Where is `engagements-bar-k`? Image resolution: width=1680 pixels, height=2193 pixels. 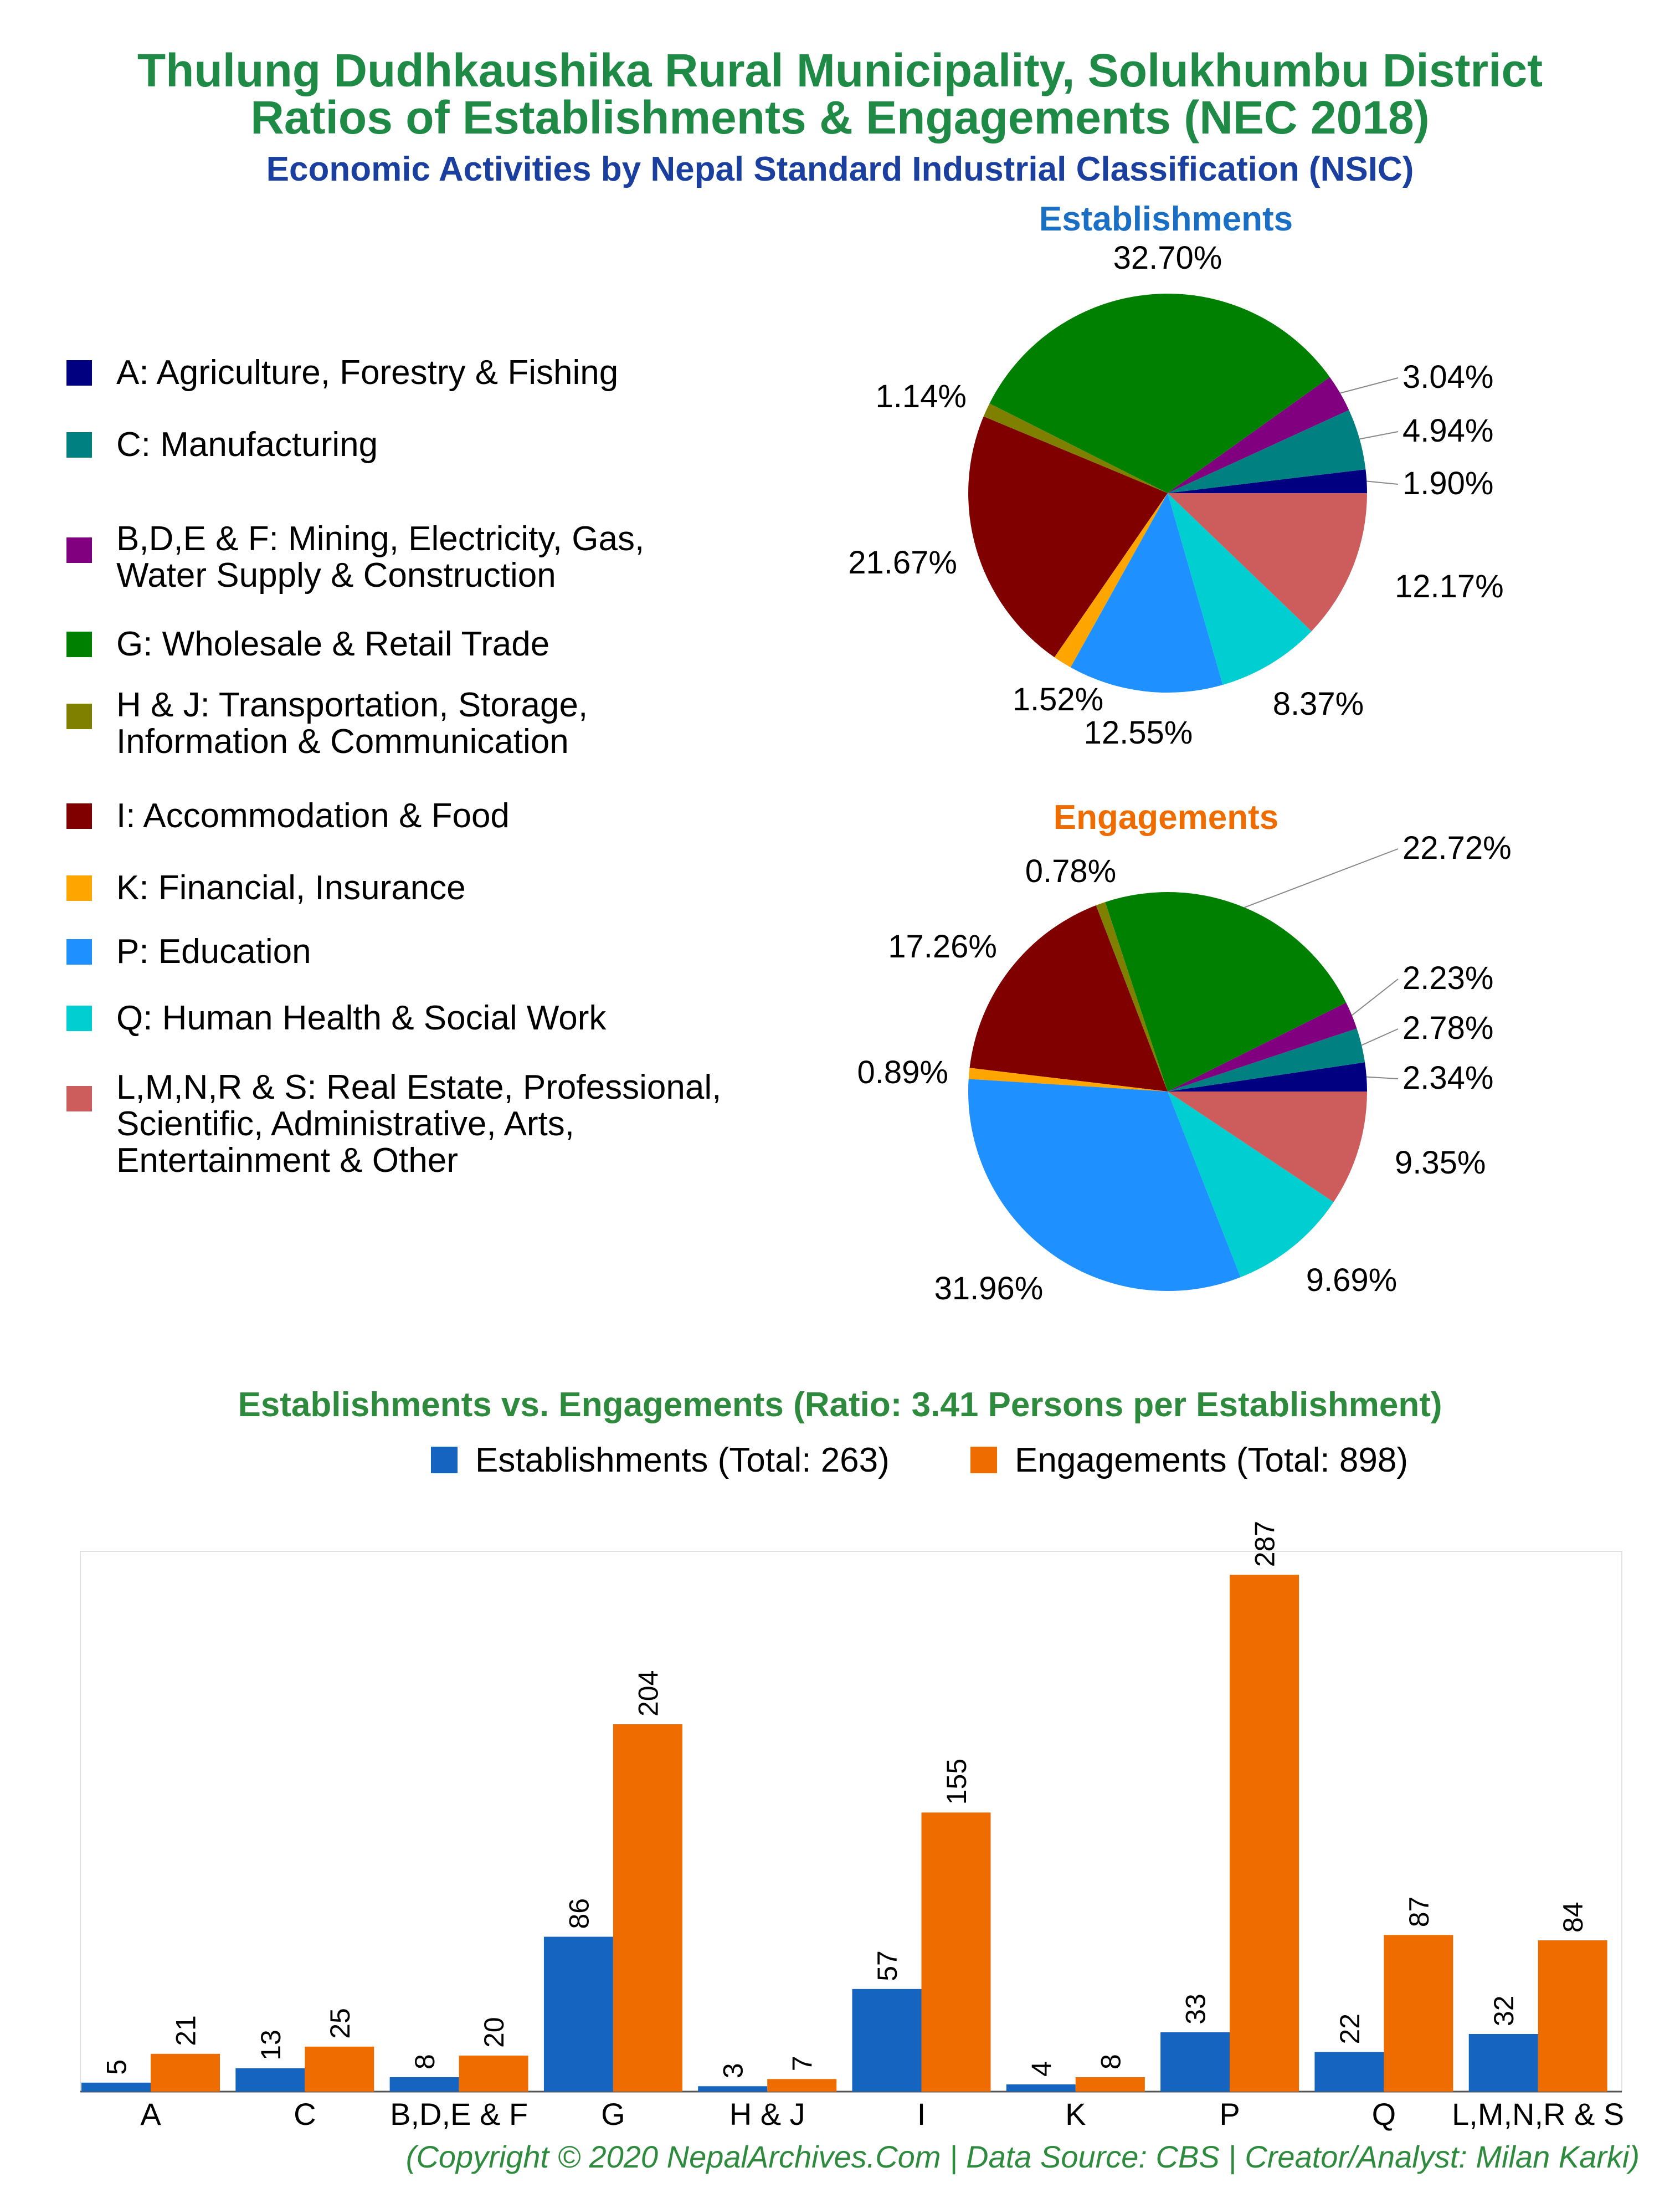 engagements-bar-k is located at coordinates (1110, 2084).